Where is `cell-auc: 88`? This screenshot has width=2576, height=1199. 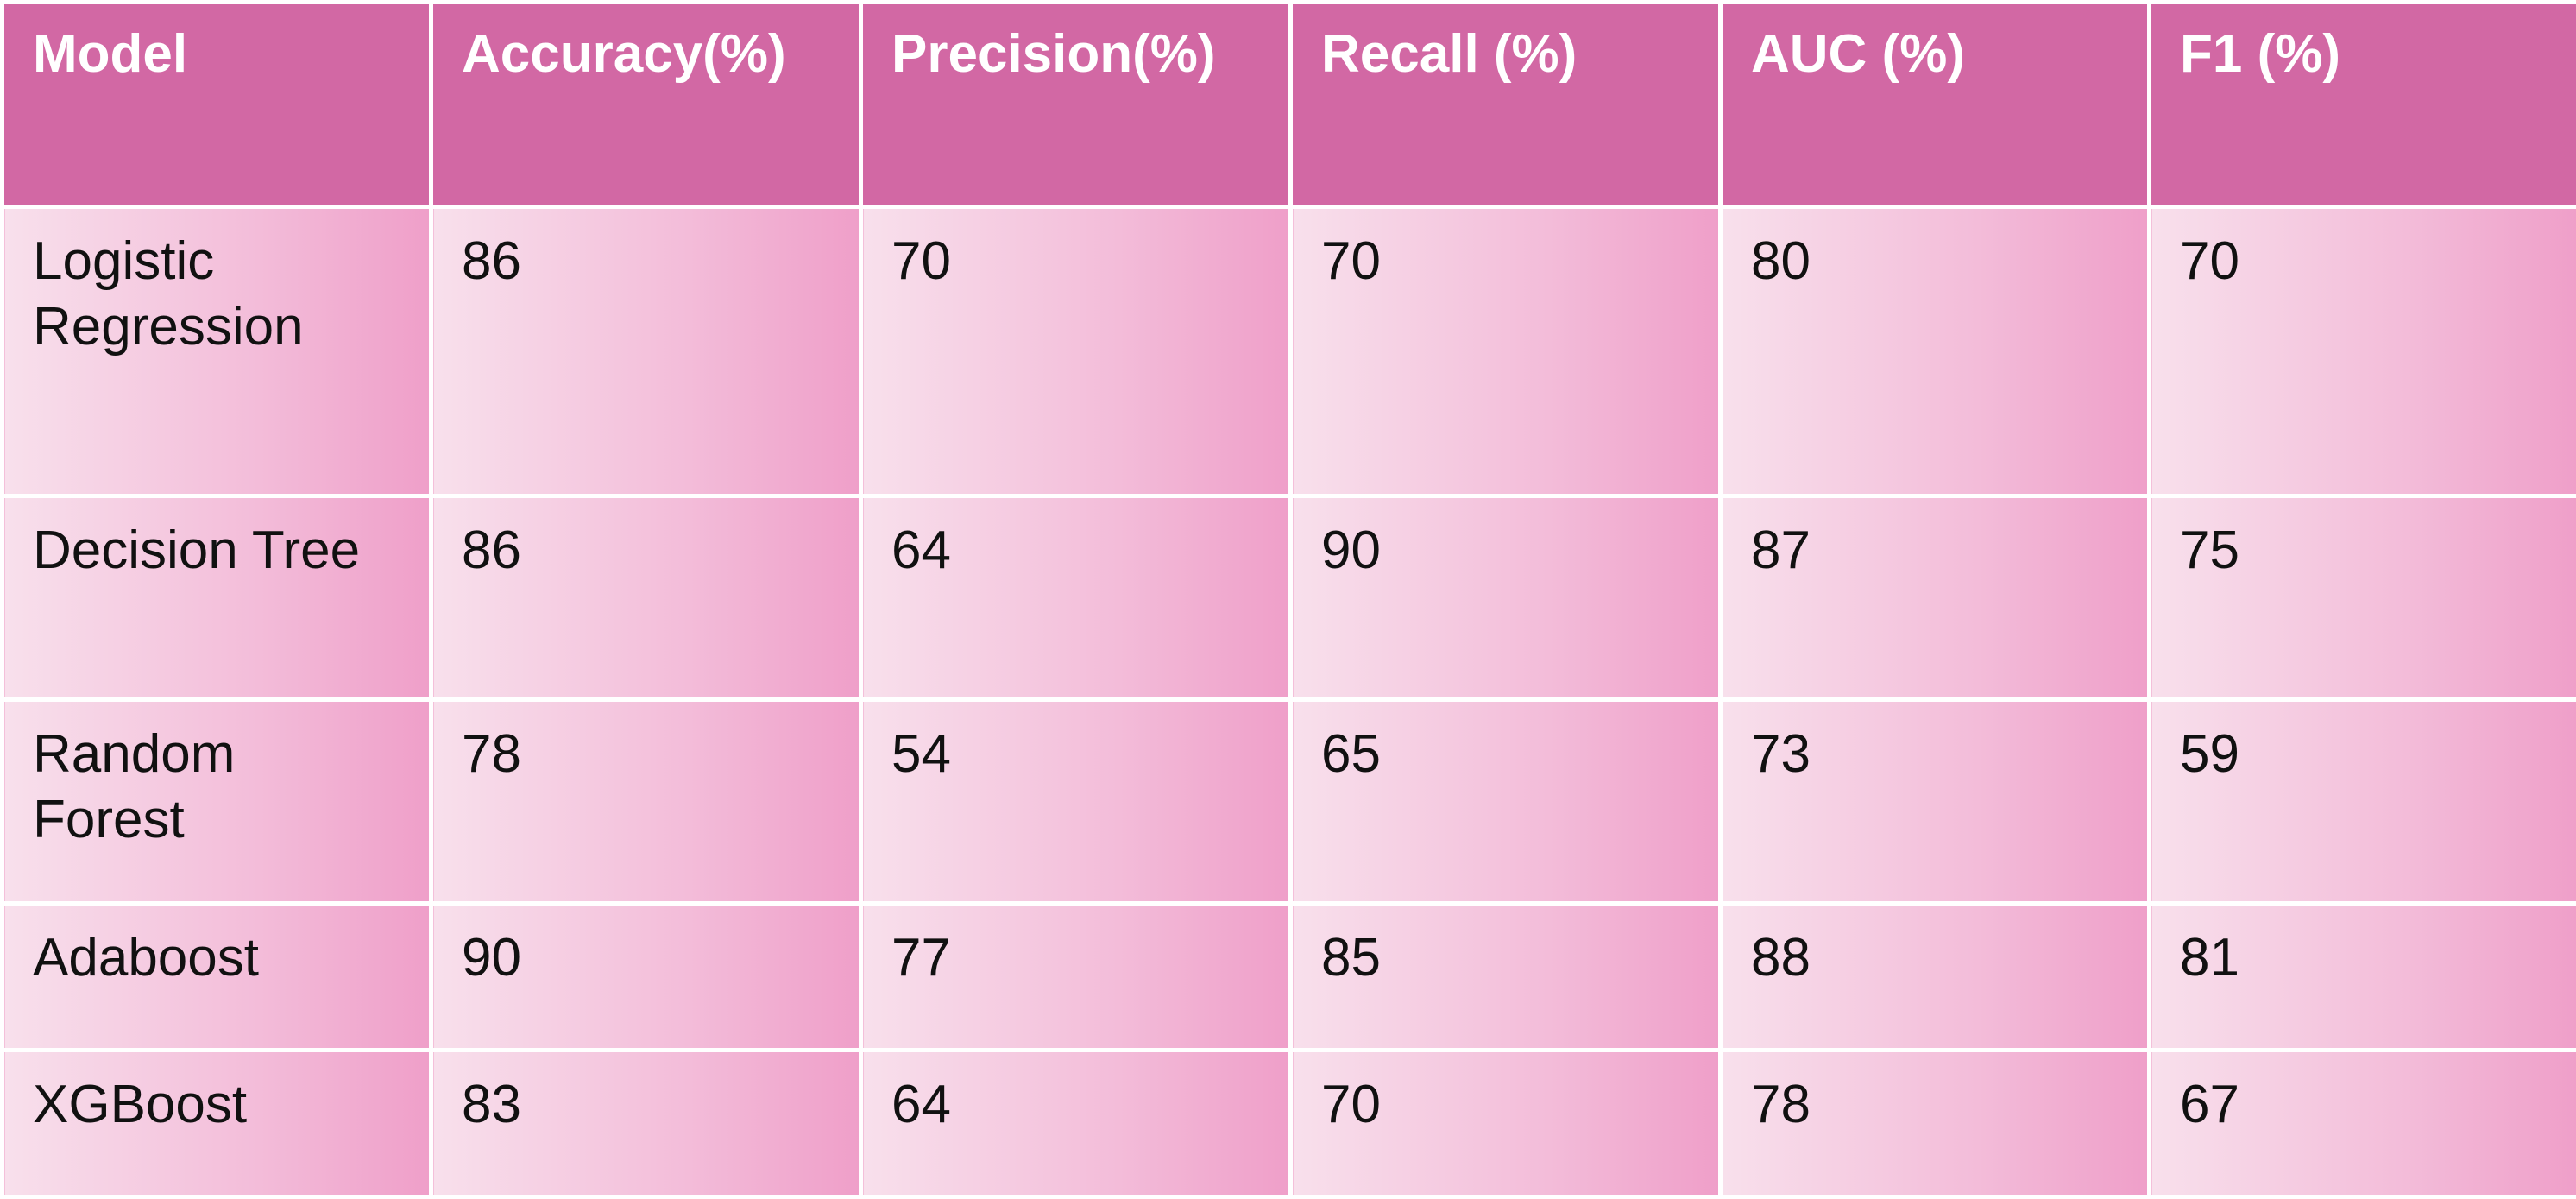 cell-auc: 88 is located at coordinates (1935, 977).